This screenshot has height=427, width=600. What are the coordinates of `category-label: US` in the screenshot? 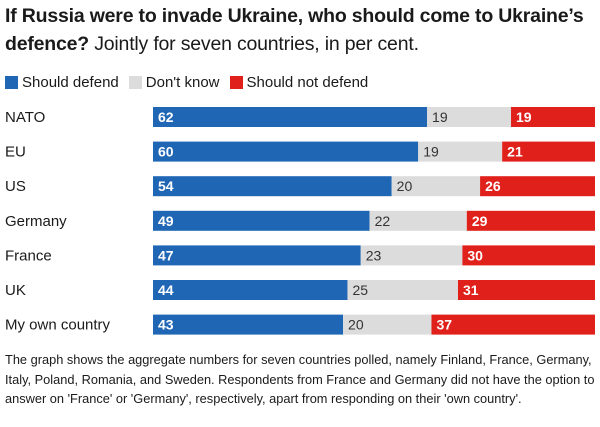 It's located at (15, 186).